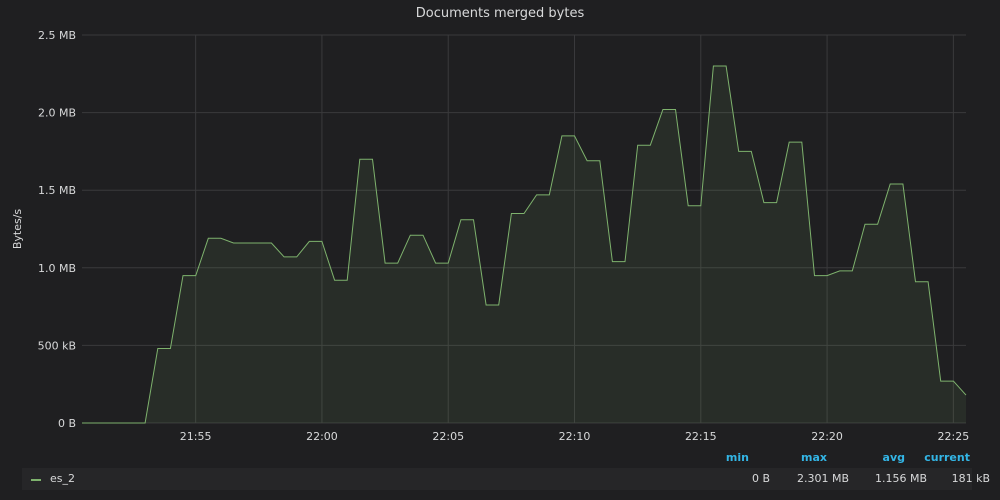  Describe the element at coordinates (448, 436) in the screenshot. I see `x-tick-label: 22:05` at that location.